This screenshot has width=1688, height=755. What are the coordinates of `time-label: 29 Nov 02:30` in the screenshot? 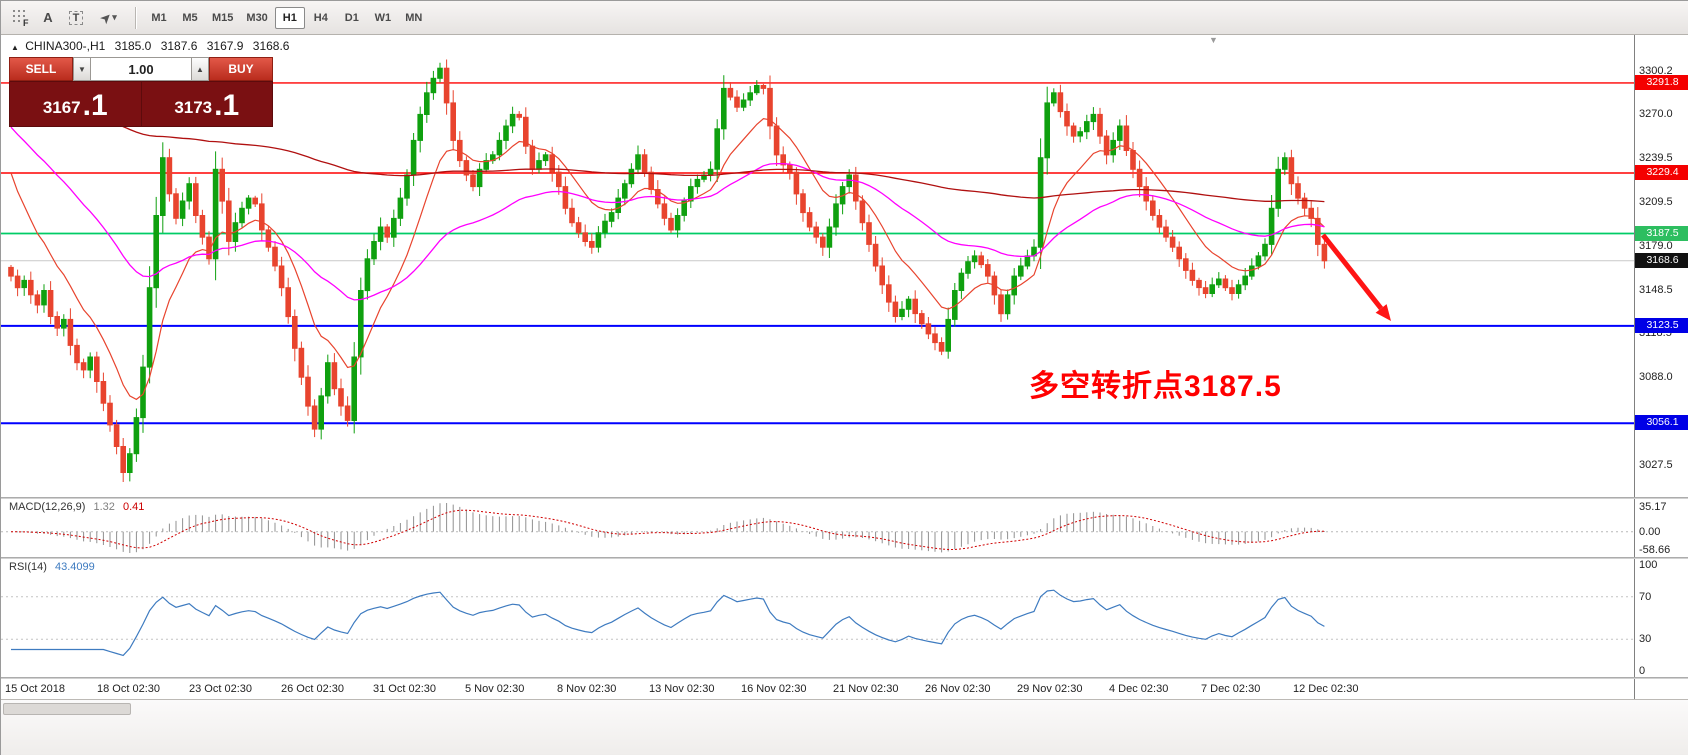 It's located at (1050, 689).